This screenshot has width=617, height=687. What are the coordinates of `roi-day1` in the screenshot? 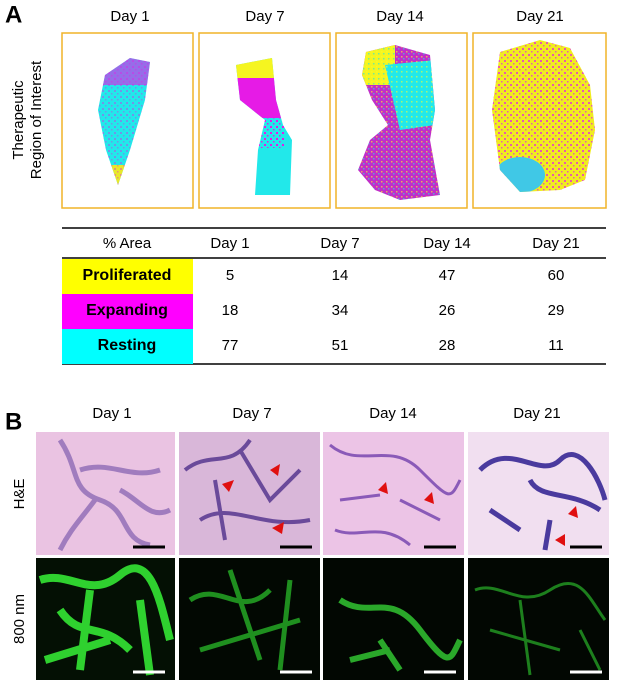 It's located at (124, 121).